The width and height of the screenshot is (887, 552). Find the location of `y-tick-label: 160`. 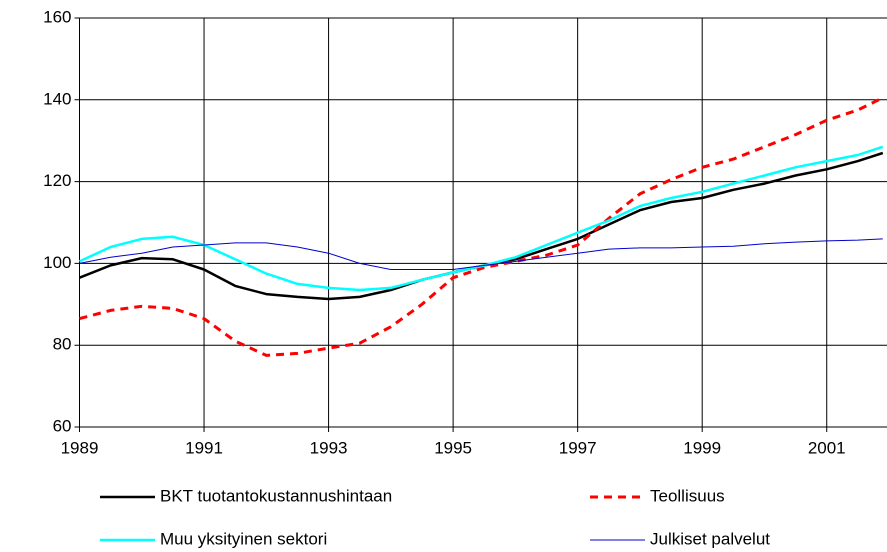

y-tick-label: 160 is located at coordinates (57, 16).